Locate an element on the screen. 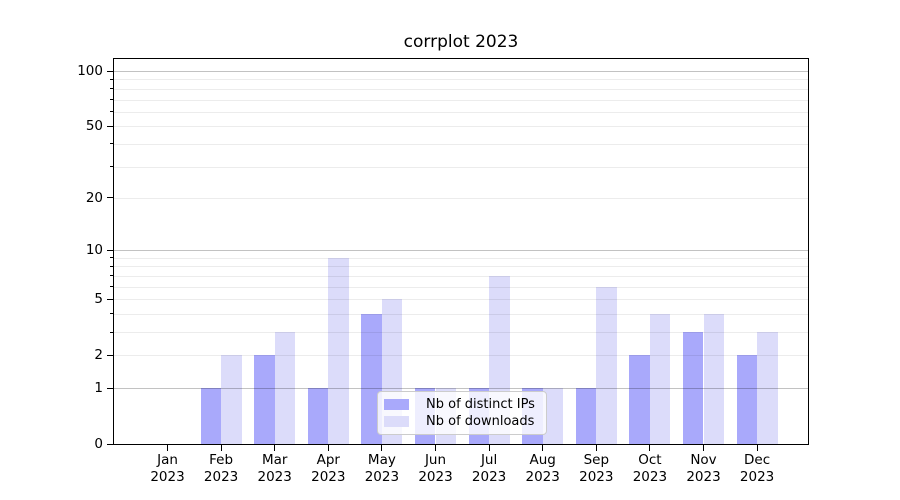 This screenshot has width=900, height=500. gridline-major-y1 is located at coordinates (461, 388).